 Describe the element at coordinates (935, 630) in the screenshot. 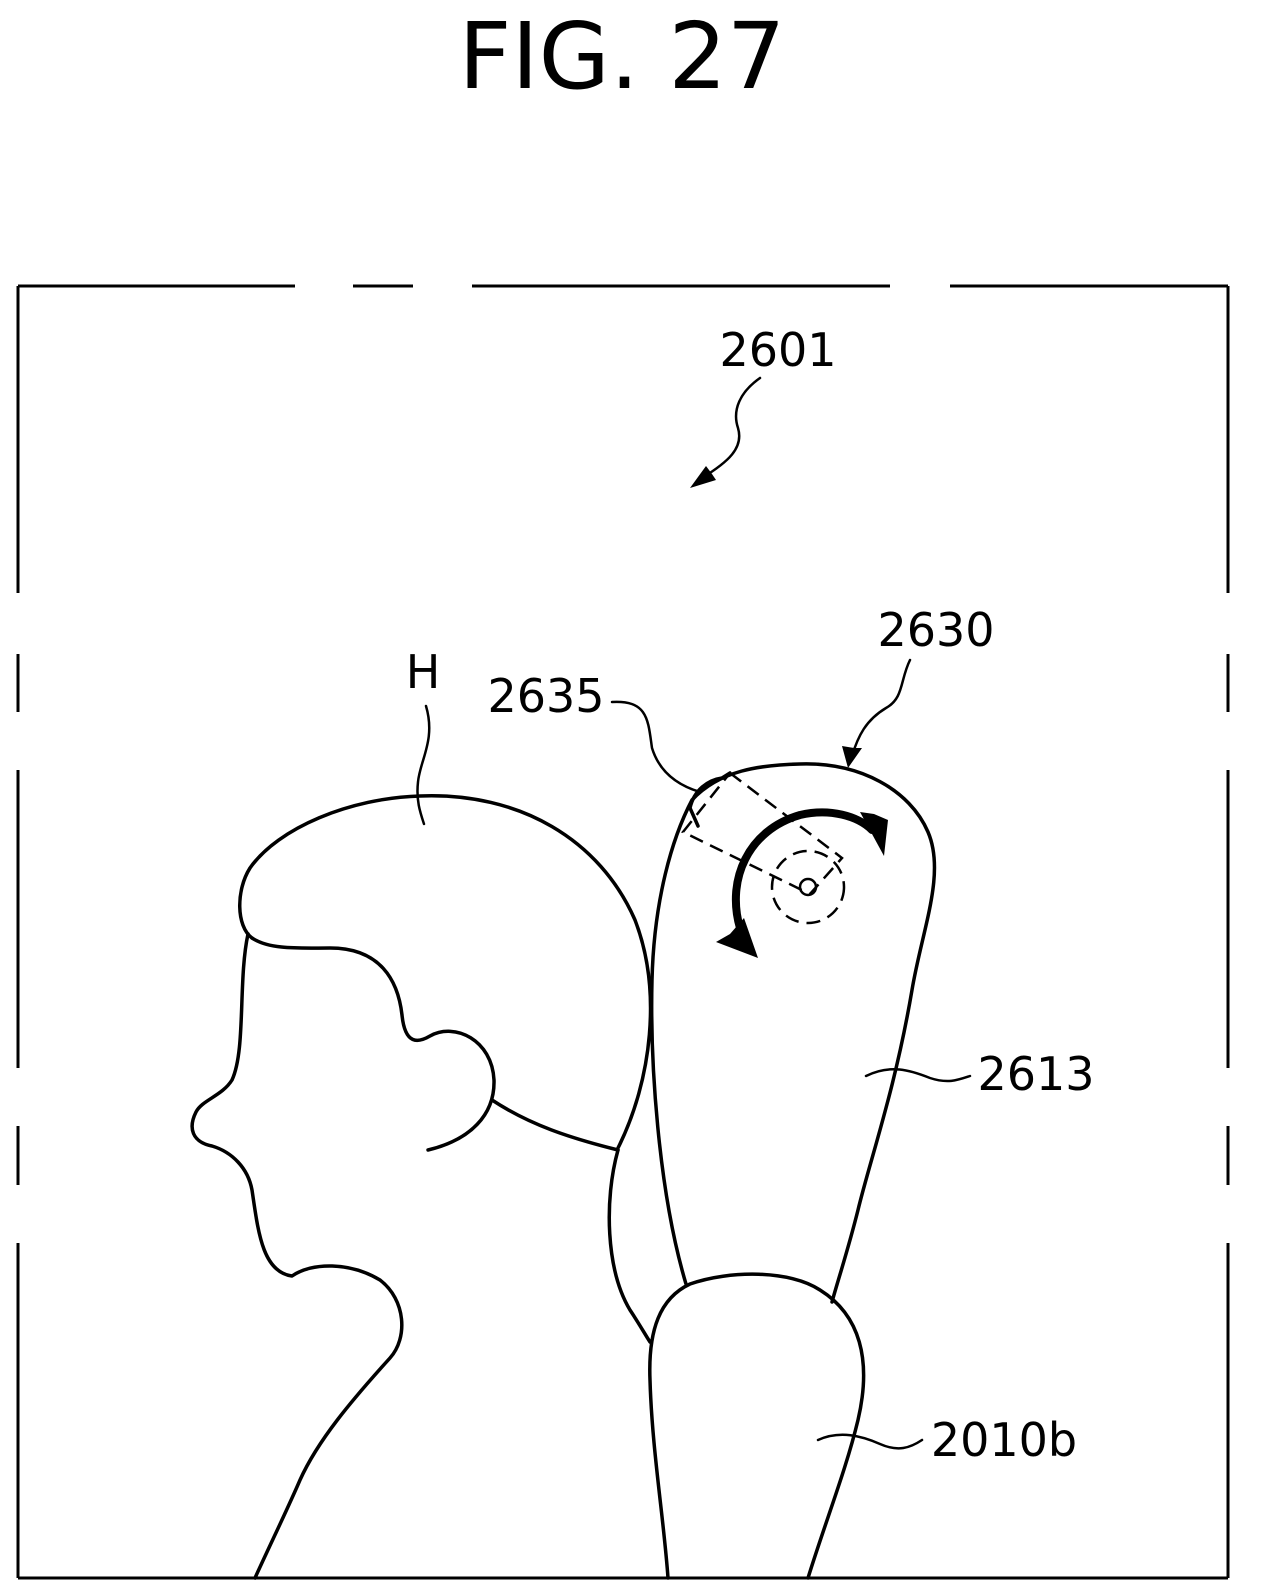

I see `label-2630: 2630` at that location.